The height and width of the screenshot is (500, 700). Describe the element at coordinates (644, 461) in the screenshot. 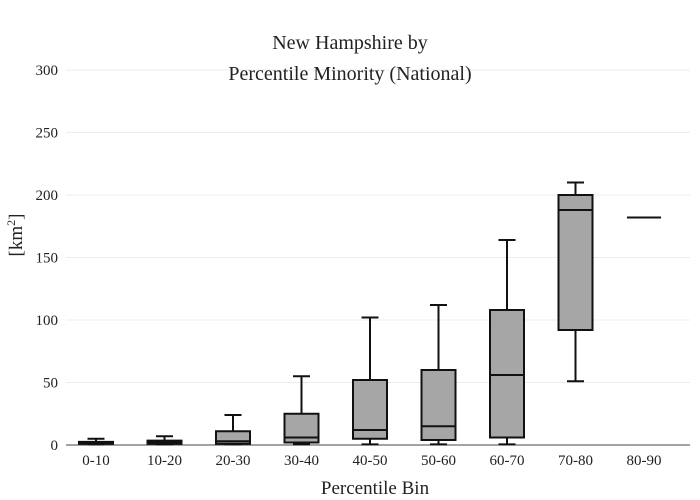

I see `x-tick-label: 80-90` at that location.